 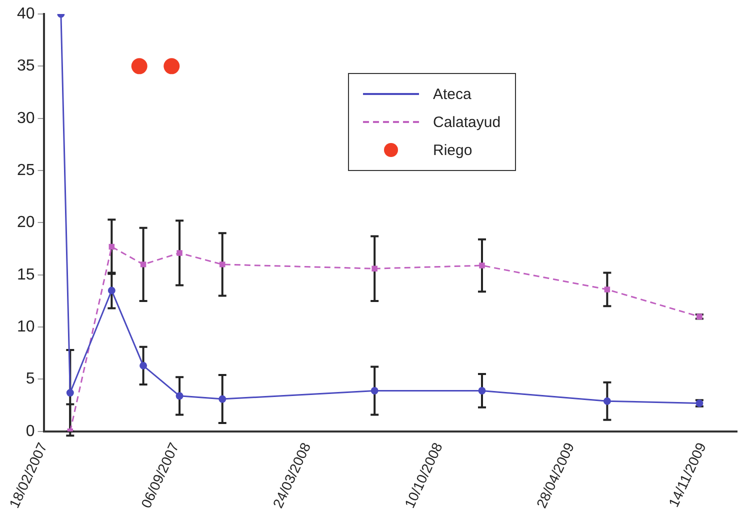 I want to click on y-tick-label: 20, so click(x=26, y=223).